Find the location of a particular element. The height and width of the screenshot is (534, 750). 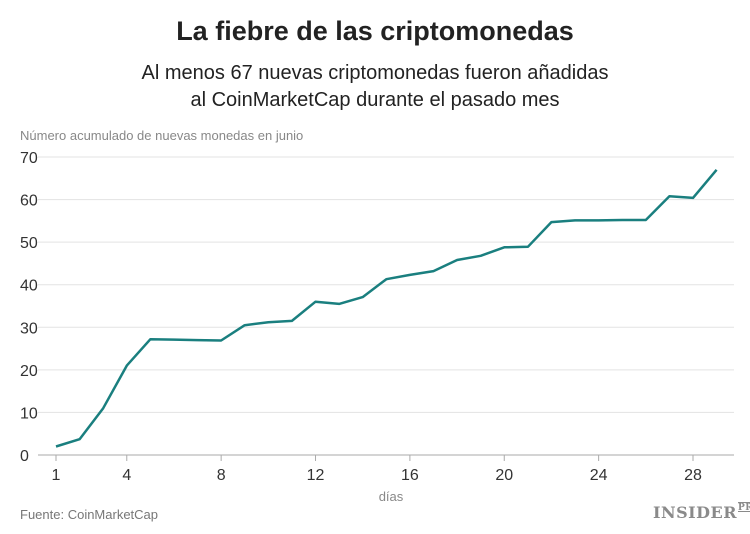

y-tick-label: 30 is located at coordinates (29, 328).